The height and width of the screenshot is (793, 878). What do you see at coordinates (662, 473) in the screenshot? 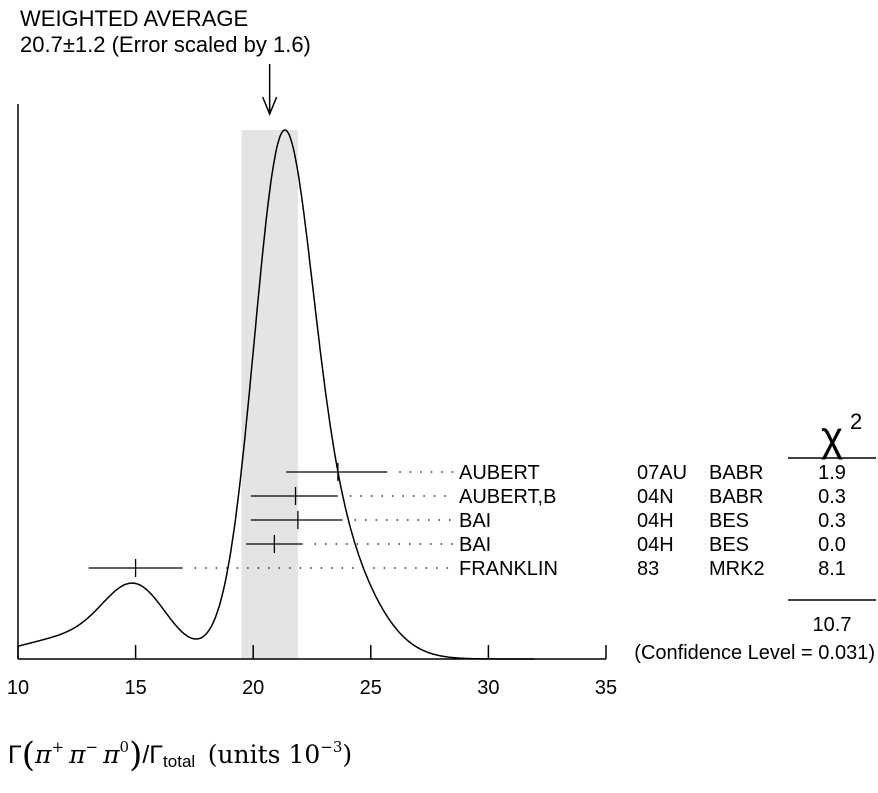
I see `measurement-reference: 07AU` at bounding box center [662, 473].